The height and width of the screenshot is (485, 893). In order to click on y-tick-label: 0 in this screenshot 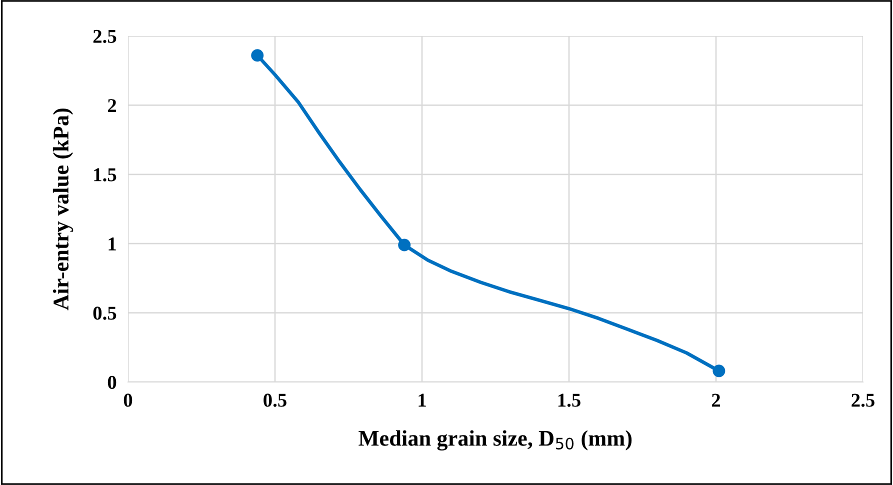, I will do `click(112, 382)`.